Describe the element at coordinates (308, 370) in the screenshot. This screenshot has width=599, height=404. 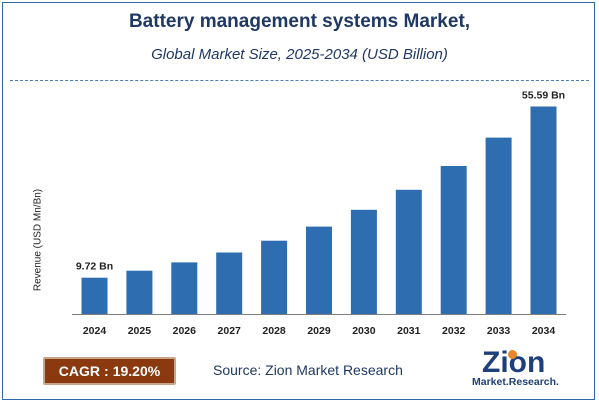
I see `source-text: Source: Zion Market Research` at that location.